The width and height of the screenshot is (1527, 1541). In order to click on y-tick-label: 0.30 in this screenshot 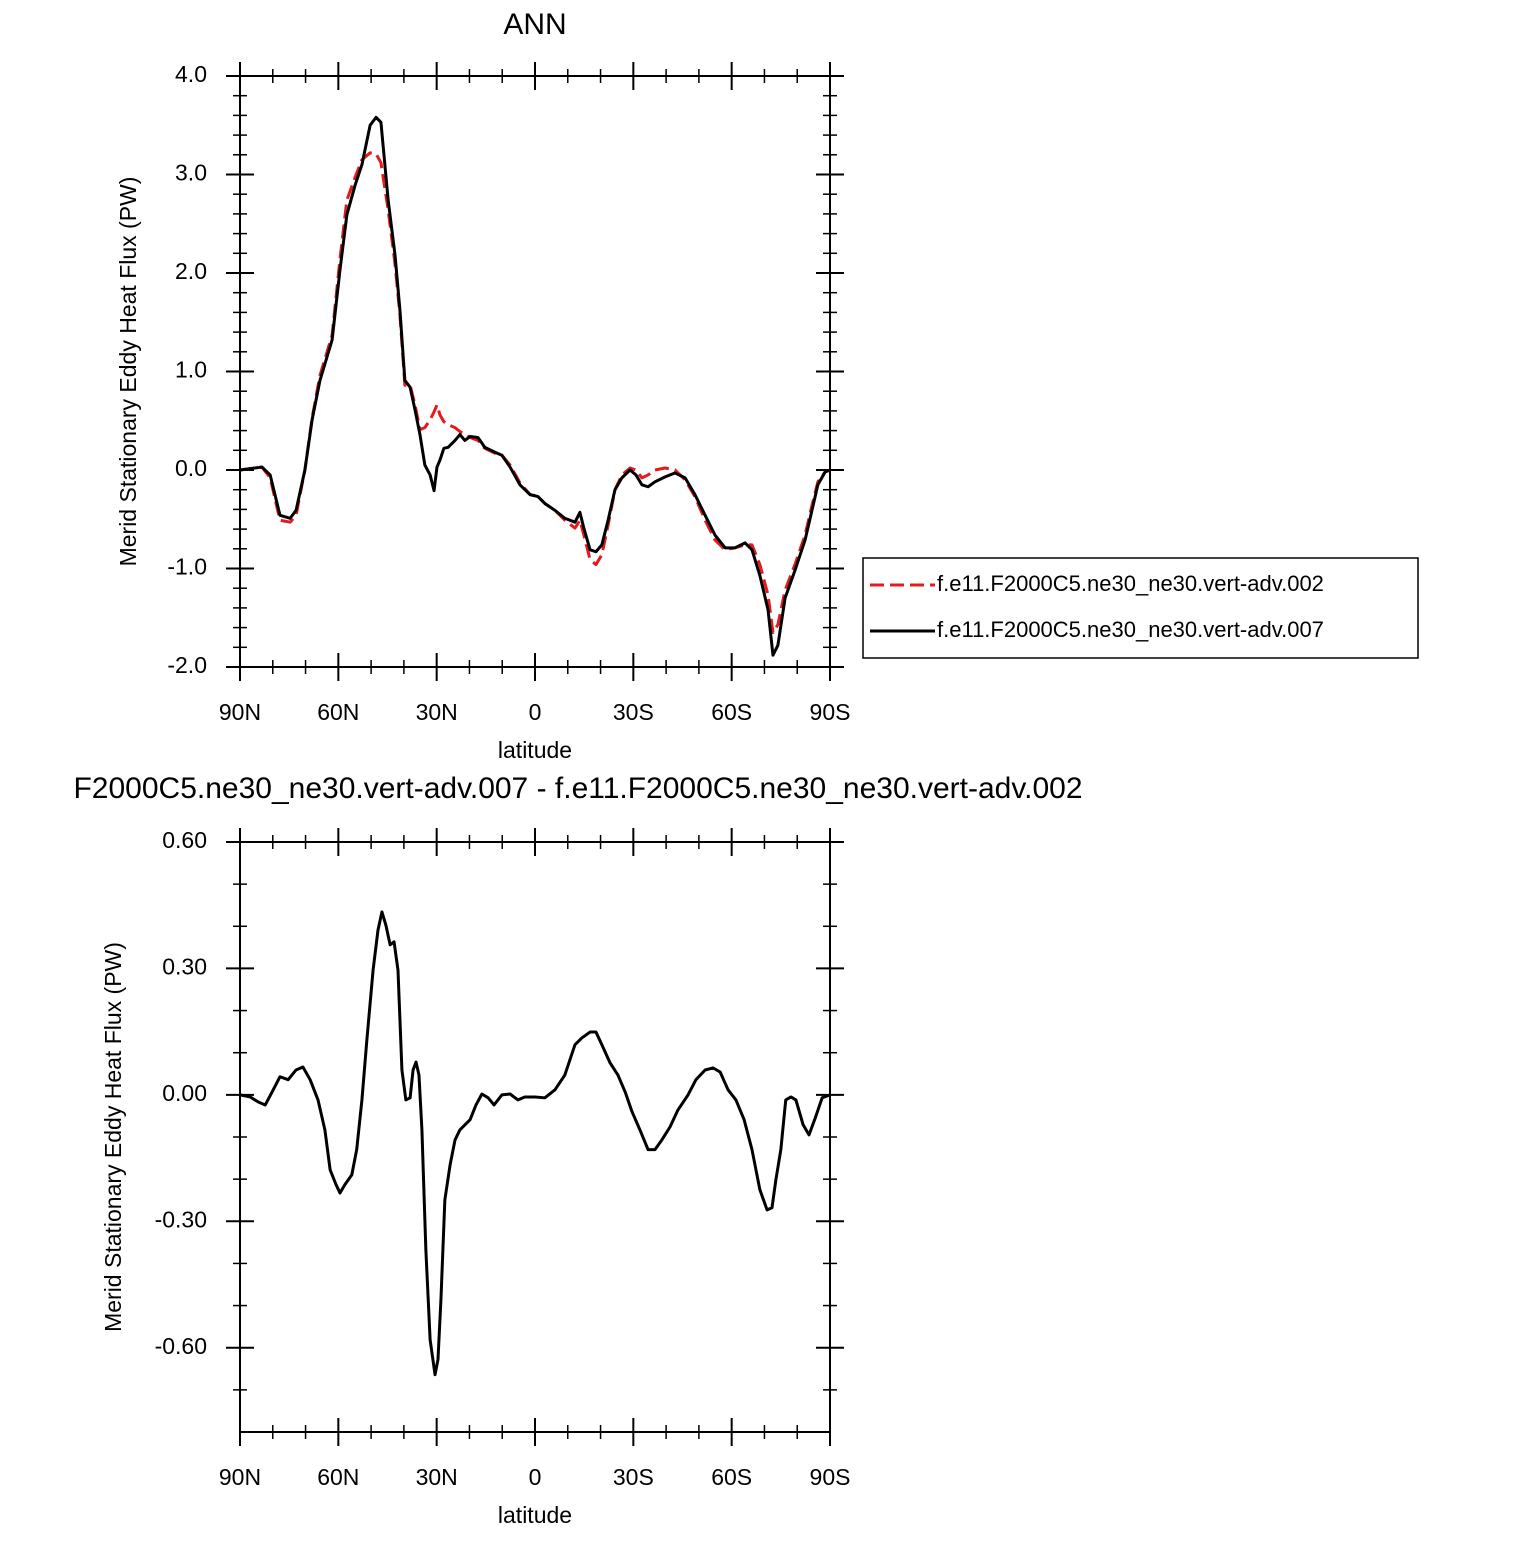, I will do `click(184, 967)`.